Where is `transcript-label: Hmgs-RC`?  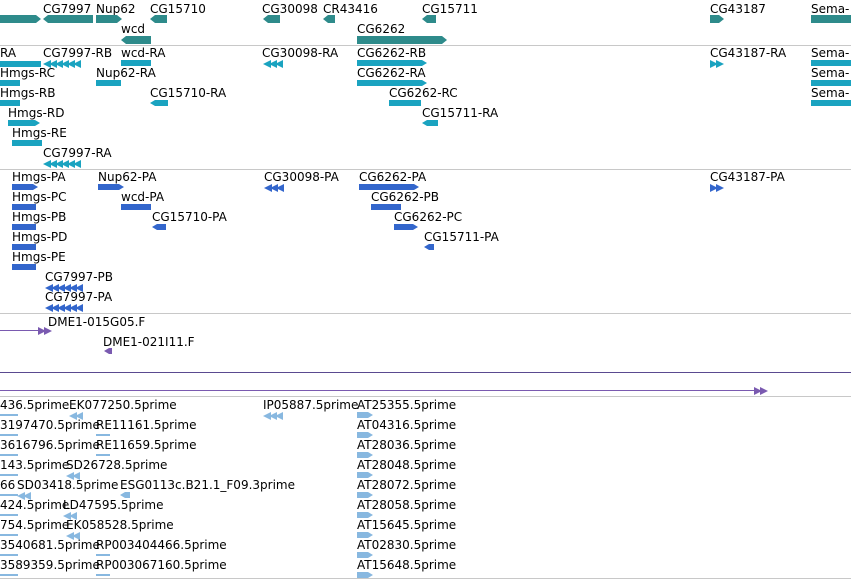
transcript-label: Hmgs-RC is located at coordinates (28, 73).